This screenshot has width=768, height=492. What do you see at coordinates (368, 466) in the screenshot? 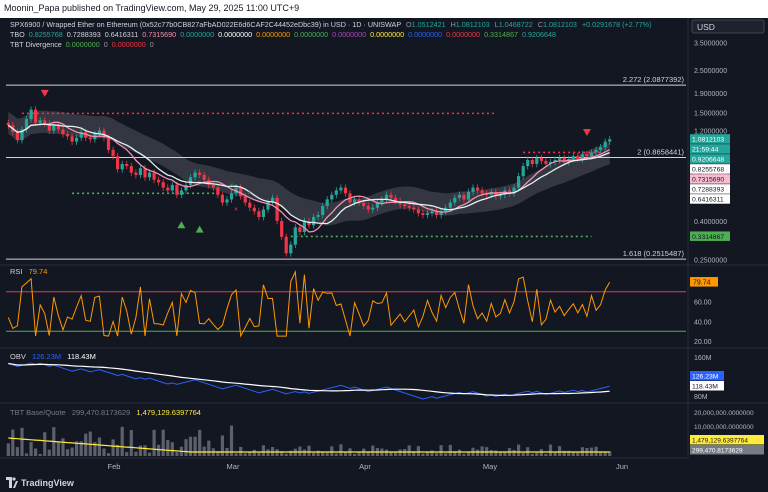
I see `time-axis: Feb Mar Apr May Jun` at bounding box center [368, 466].